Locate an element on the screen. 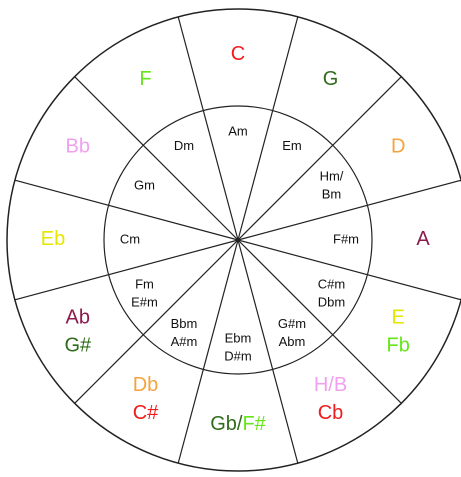  major-key: H/B is located at coordinates (330, 385).